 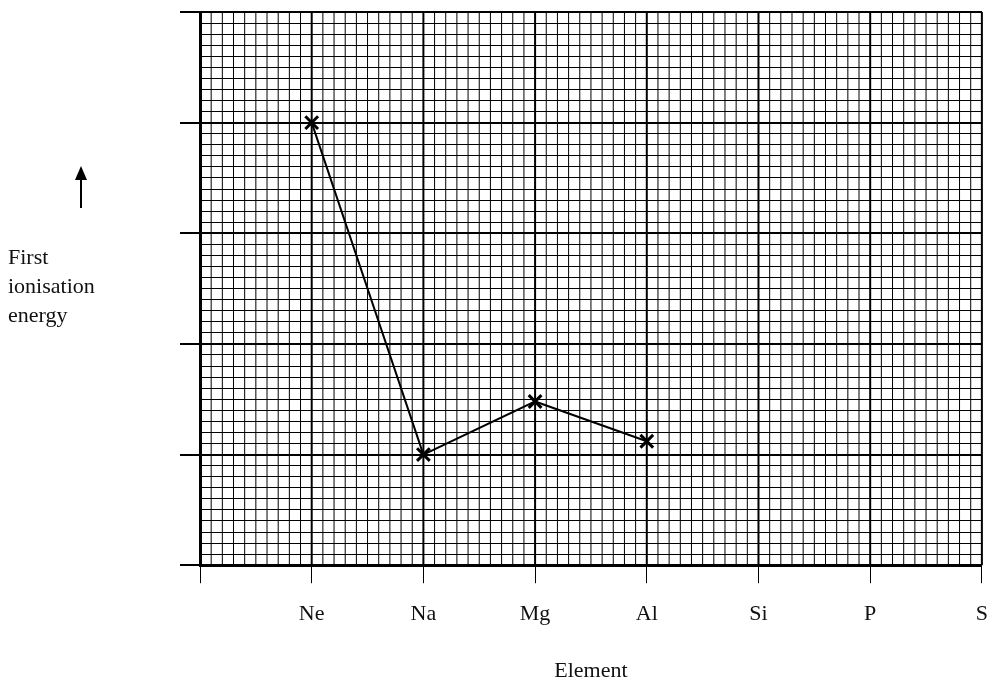 What do you see at coordinates (423, 613) in the screenshot?
I see `x-tick-label: Na` at bounding box center [423, 613].